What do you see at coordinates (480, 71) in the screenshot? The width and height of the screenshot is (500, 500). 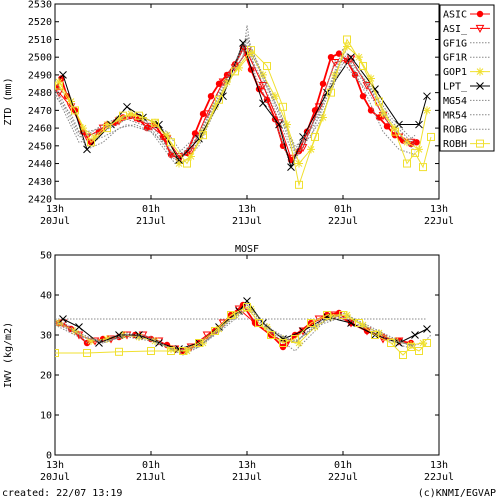 I see `legend-marker-gop1` at bounding box center [480, 71].